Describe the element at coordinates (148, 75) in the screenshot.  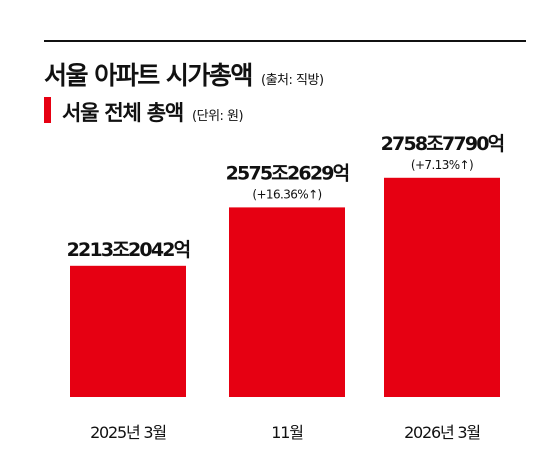
I see `chart-title: 서울 아파트 시가총액` at that location.